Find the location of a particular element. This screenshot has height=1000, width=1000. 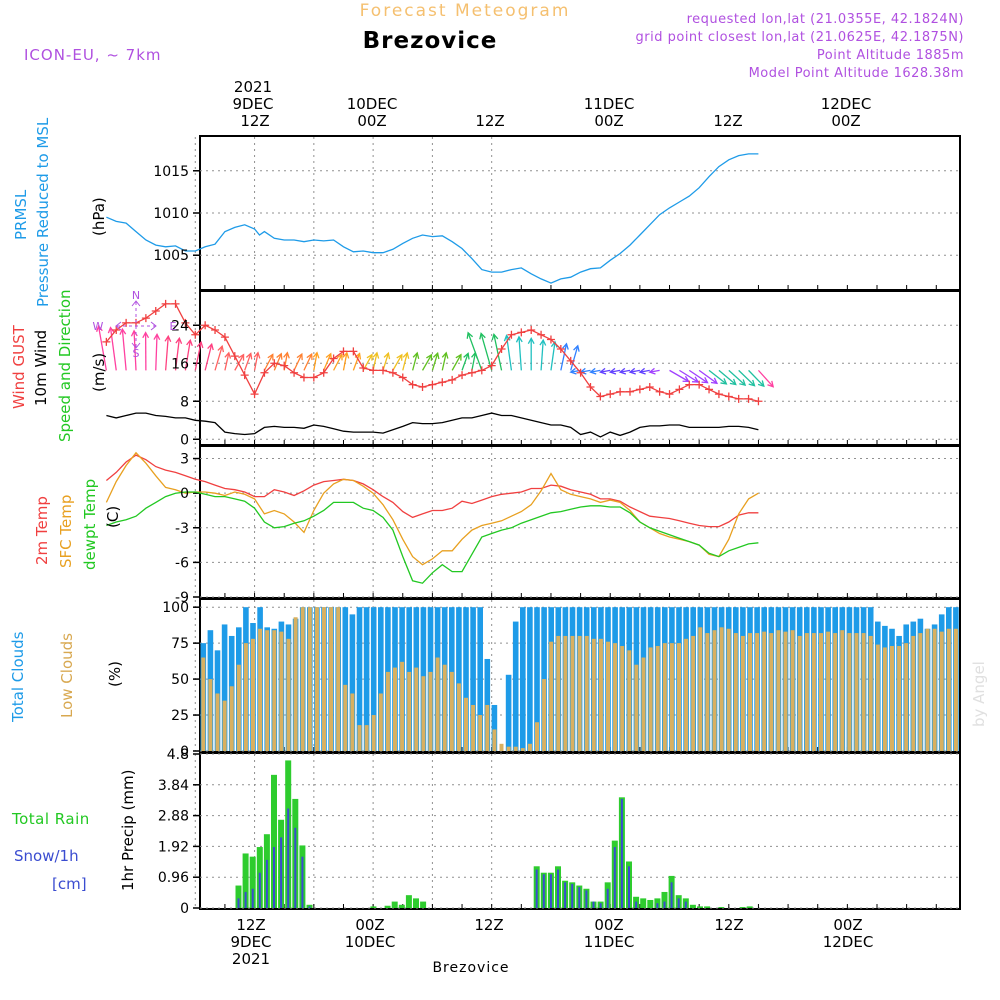

bottom-day-label: 12DEC is located at coordinates (848, 942).